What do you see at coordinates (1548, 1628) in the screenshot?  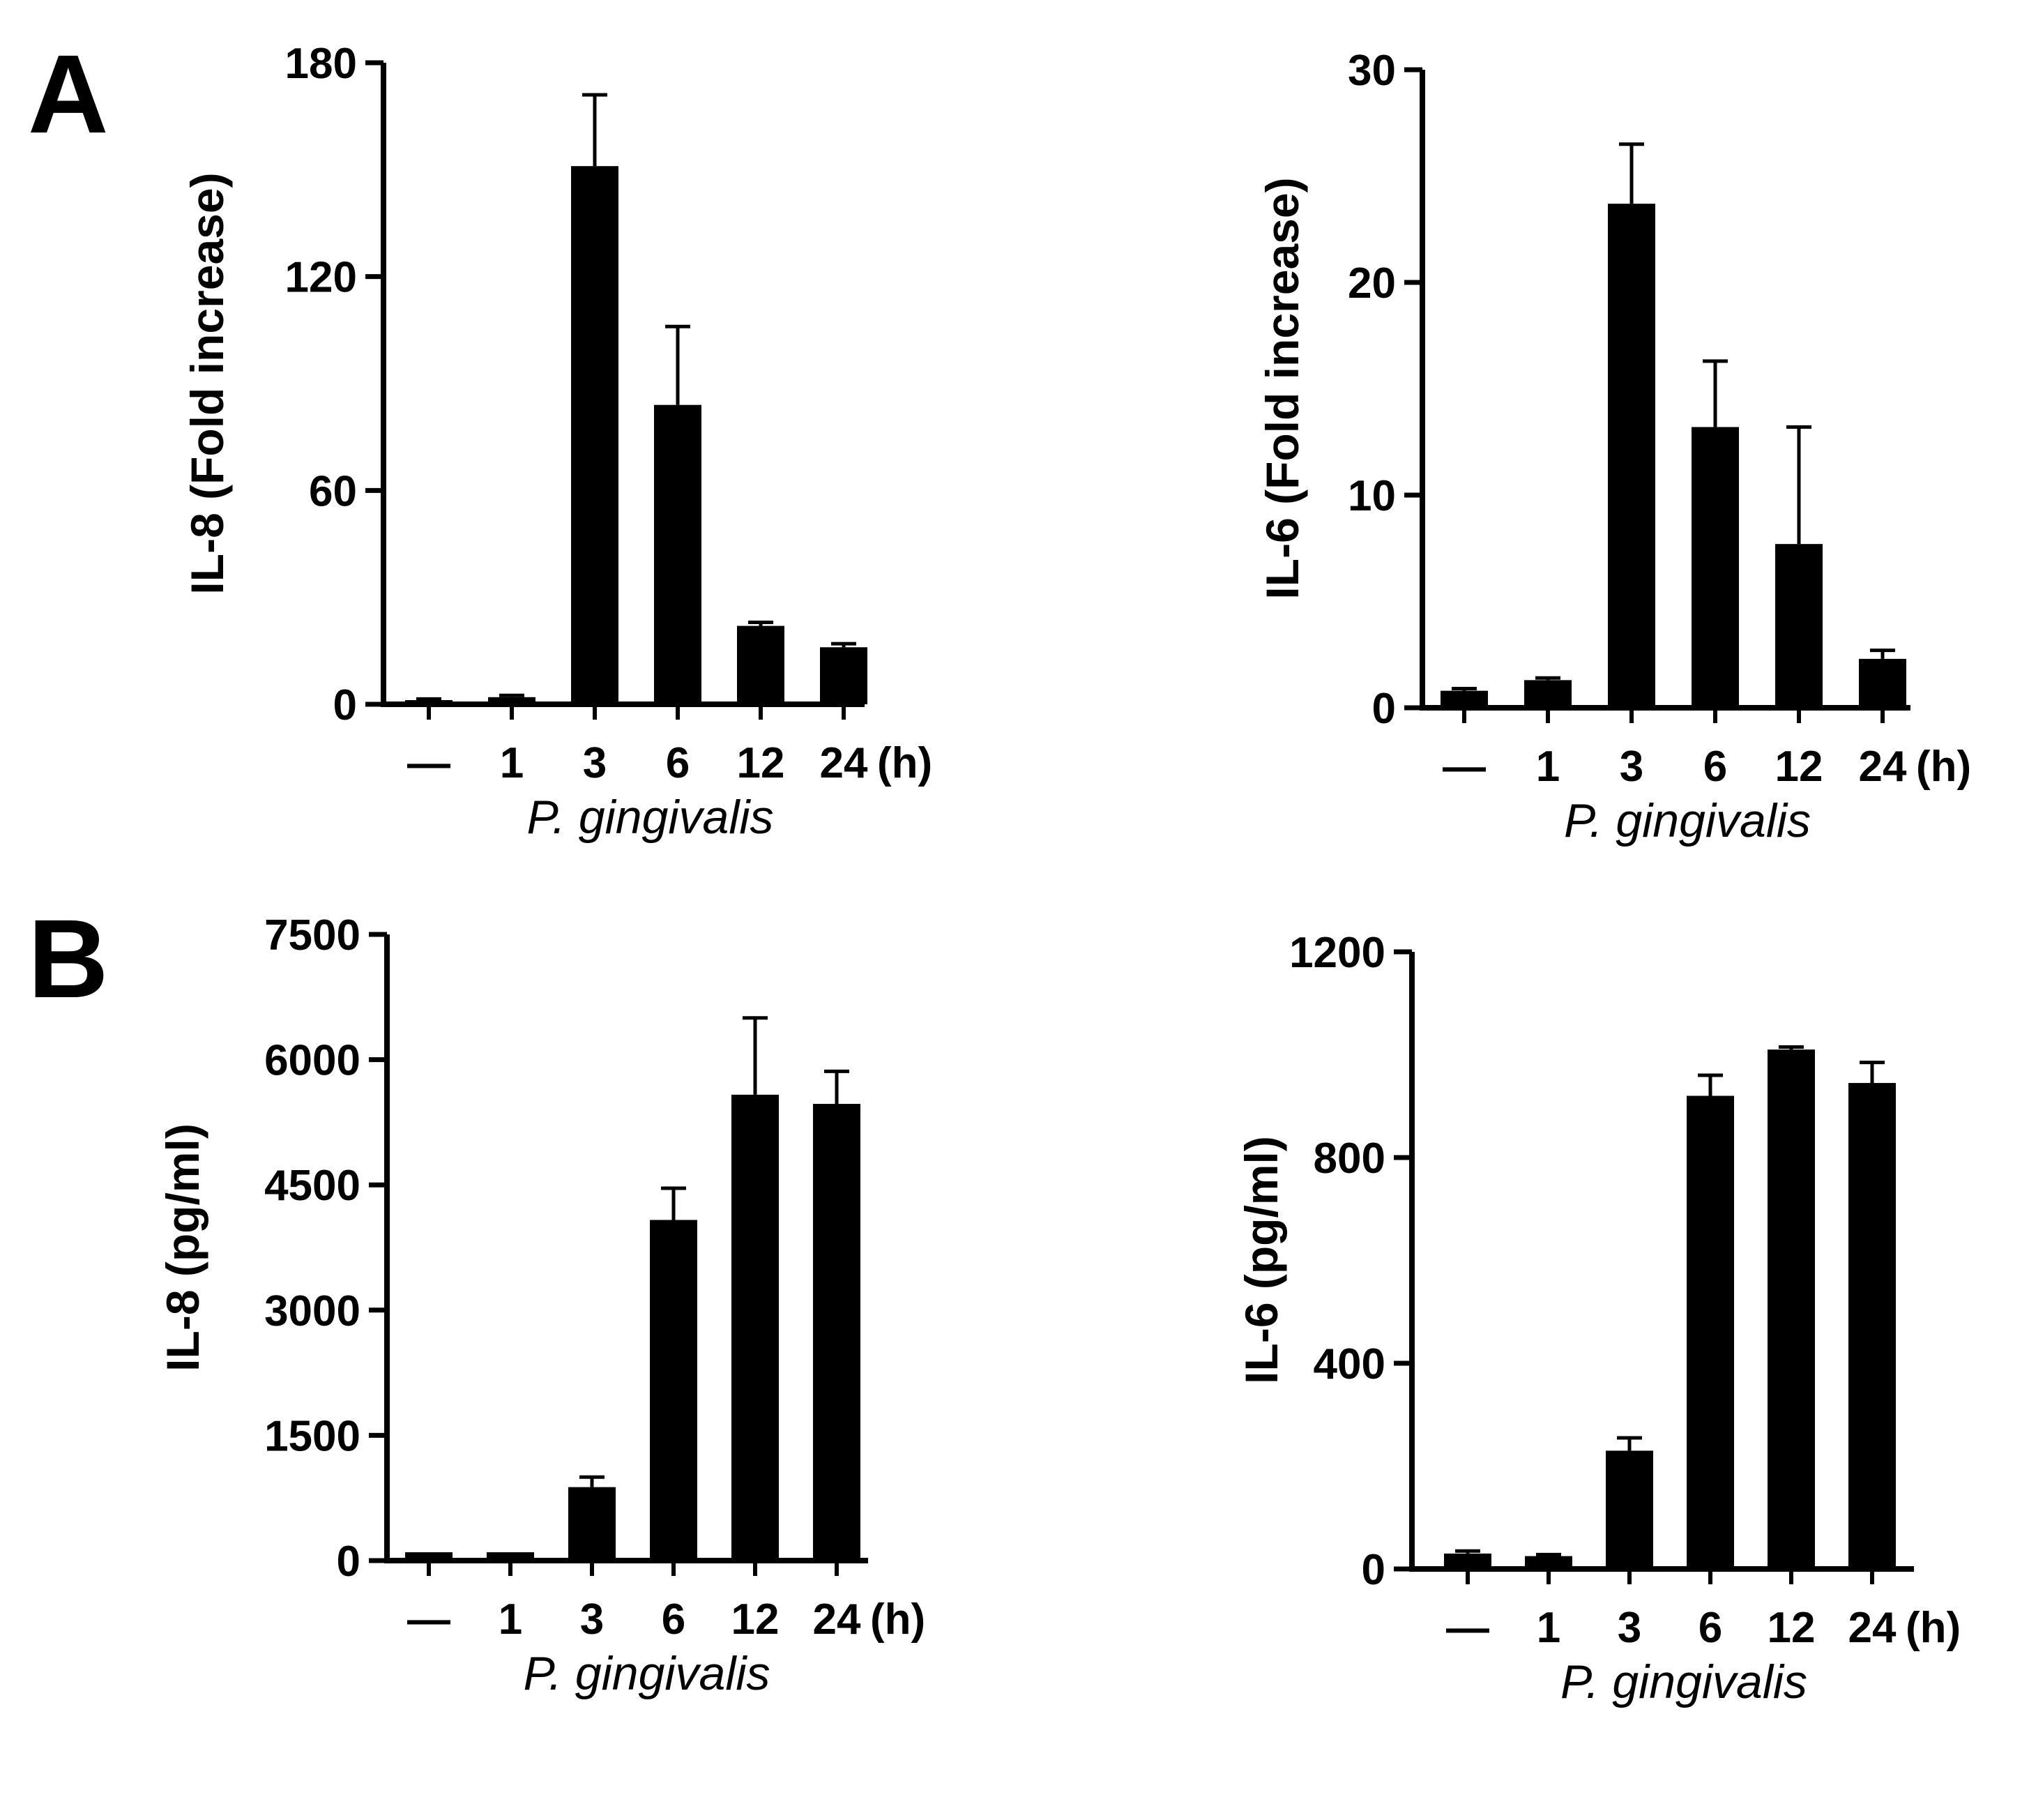 I see `c3-x-tick-label: 1` at bounding box center [1548, 1628].